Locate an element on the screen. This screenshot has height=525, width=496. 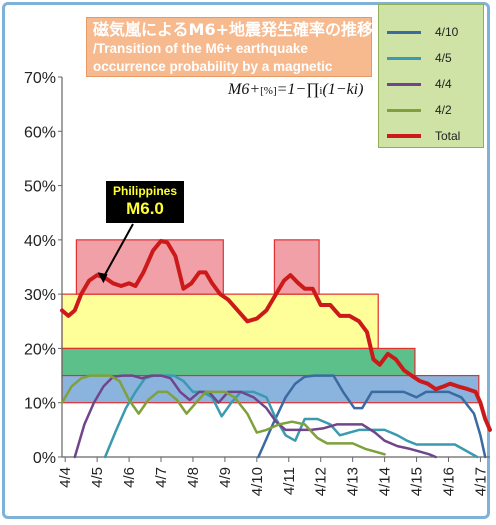
x-tick-label: 4/13 is located at coordinates (353, 481).